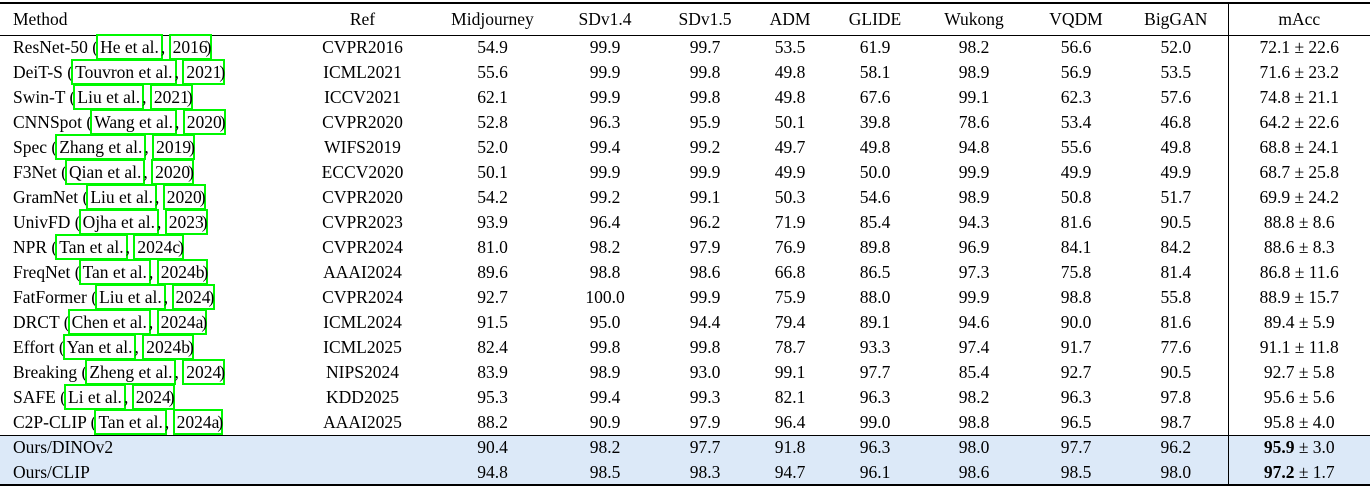  I want to click on citation-author-link: Ojha et al., so click(118, 222).